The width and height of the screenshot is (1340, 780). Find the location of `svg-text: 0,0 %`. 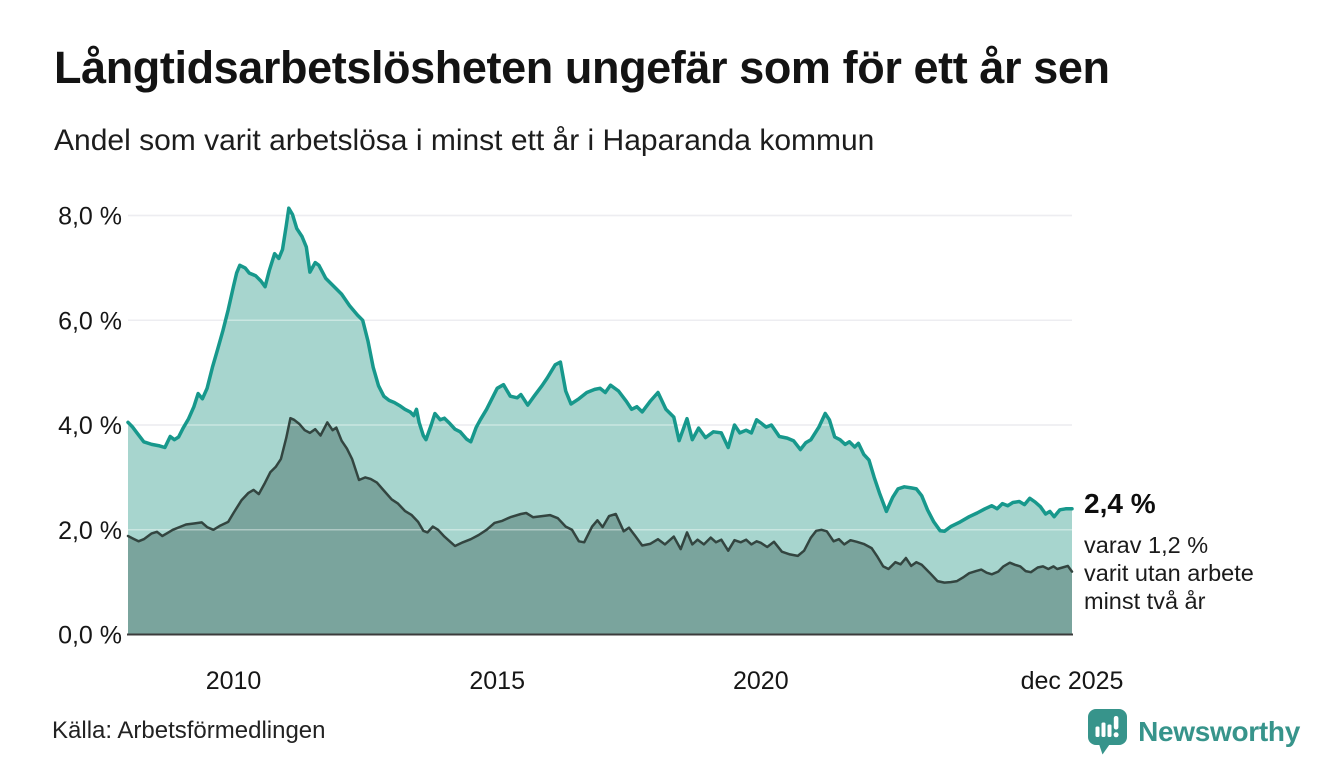

svg-text: 0,0 % is located at coordinates (90, 636).